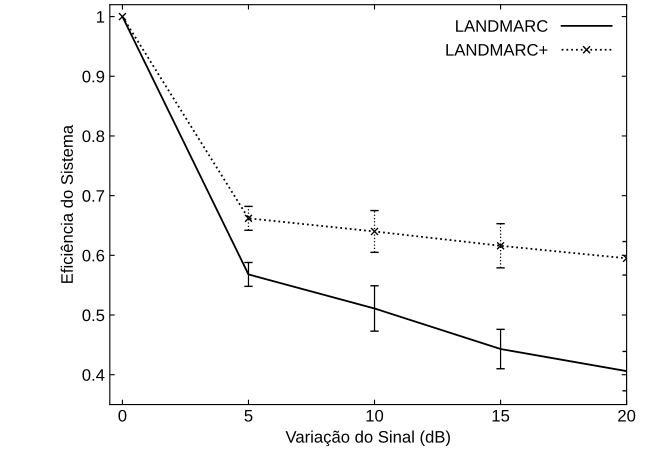 Image resolution: width=646 pixels, height=465 pixels. Describe the element at coordinates (122, 416) in the screenshot. I see `x-tick-label: 0` at that location.